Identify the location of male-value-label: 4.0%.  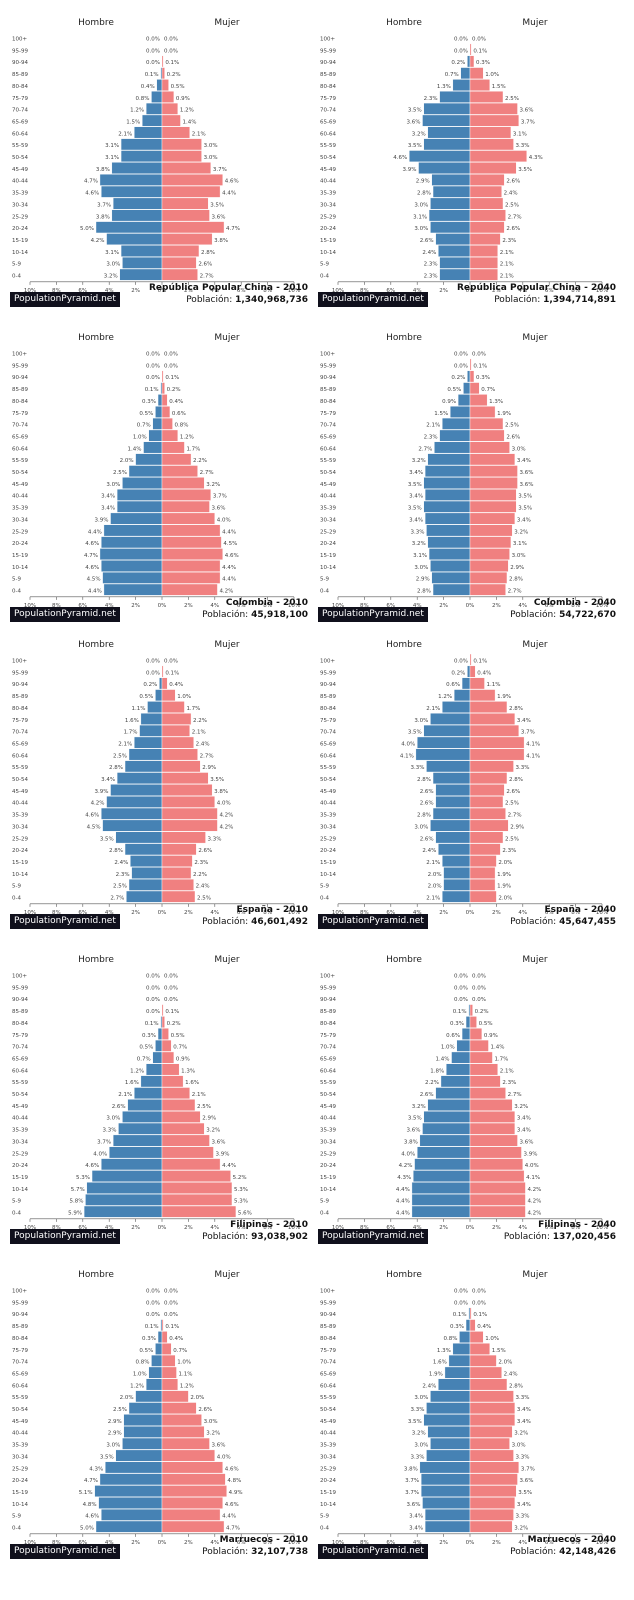
(408, 1154).